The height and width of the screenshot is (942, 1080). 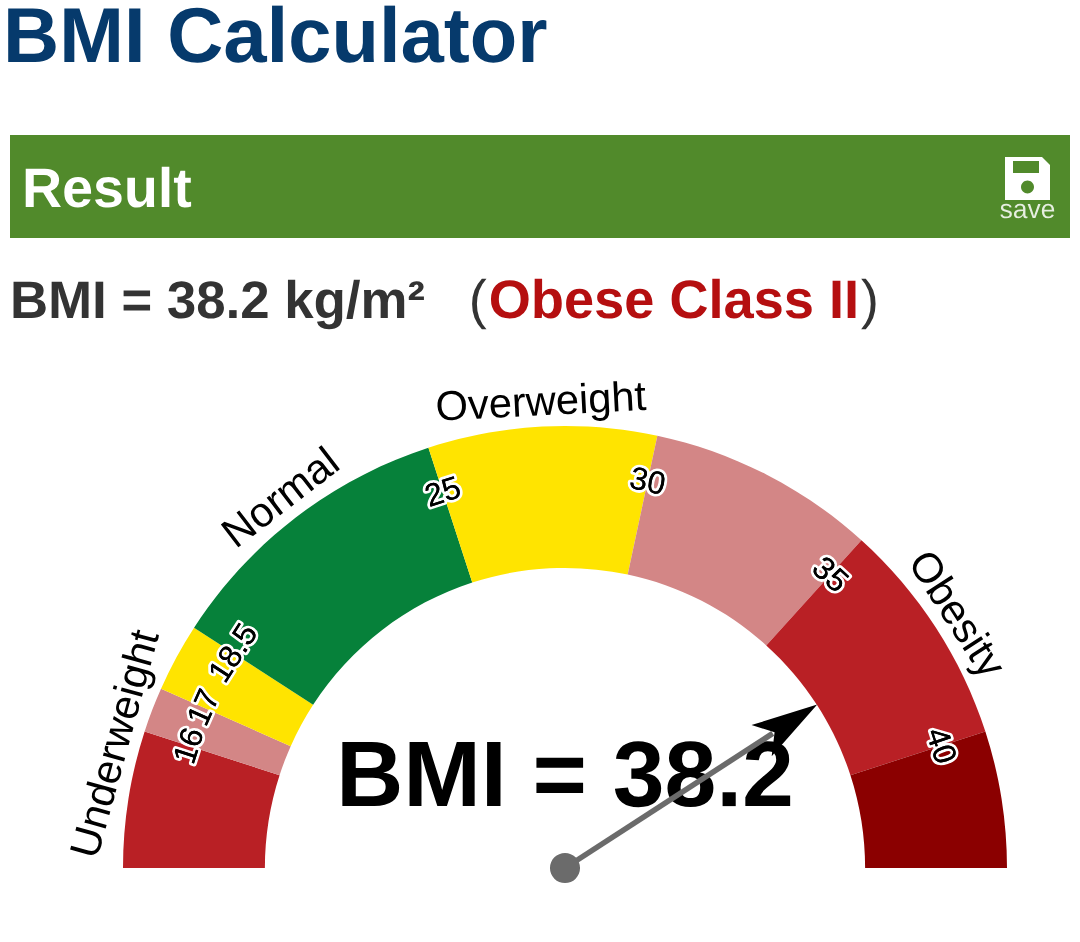 What do you see at coordinates (648, 481) in the screenshot?
I see `text: 30` at bounding box center [648, 481].